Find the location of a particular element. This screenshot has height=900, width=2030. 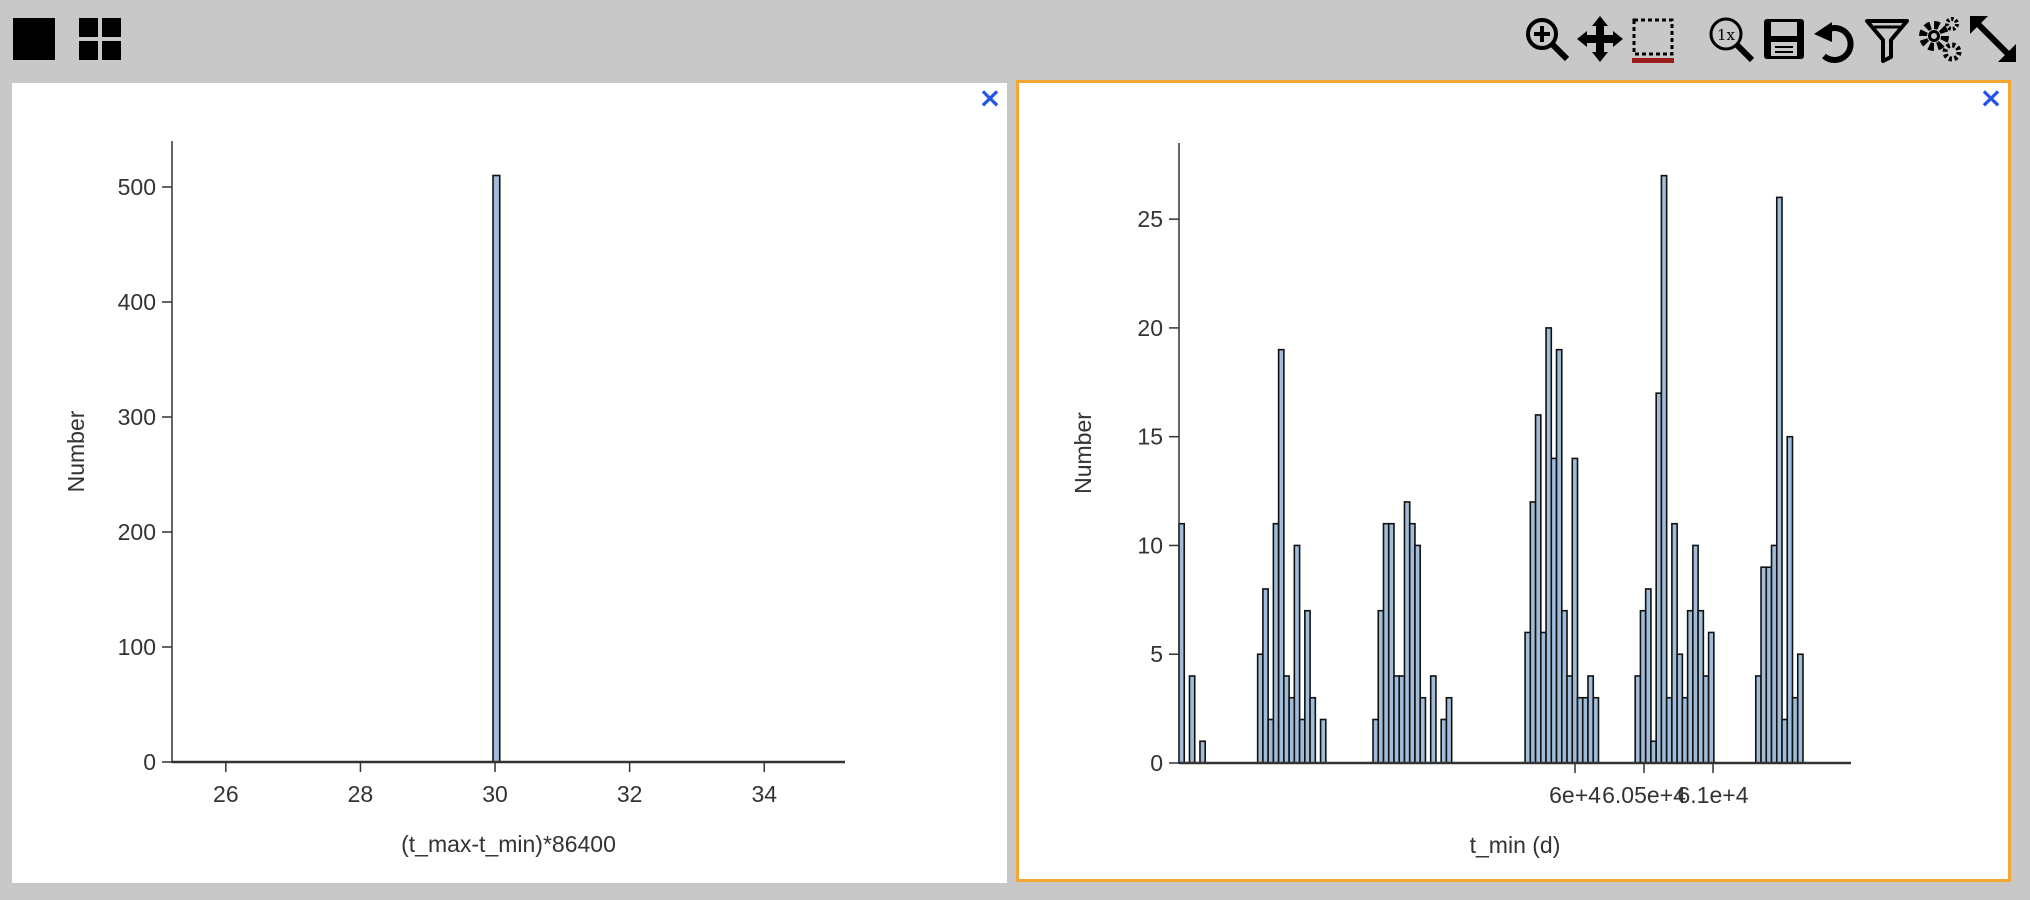

undo-icon is located at coordinates (1835, 39).